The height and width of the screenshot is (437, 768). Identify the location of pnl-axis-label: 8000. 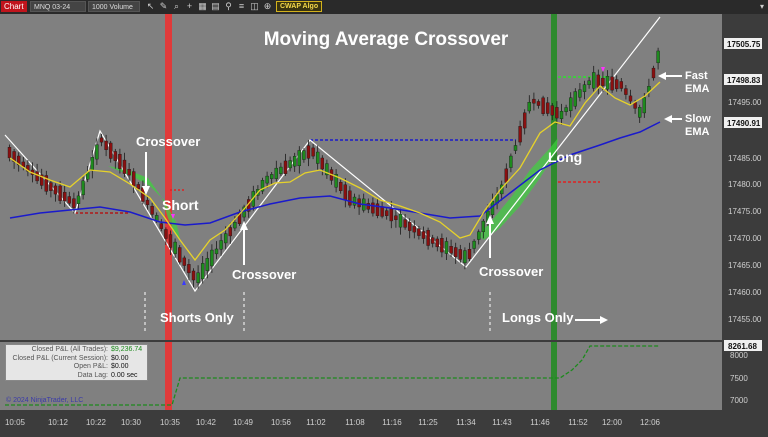
(739, 355).